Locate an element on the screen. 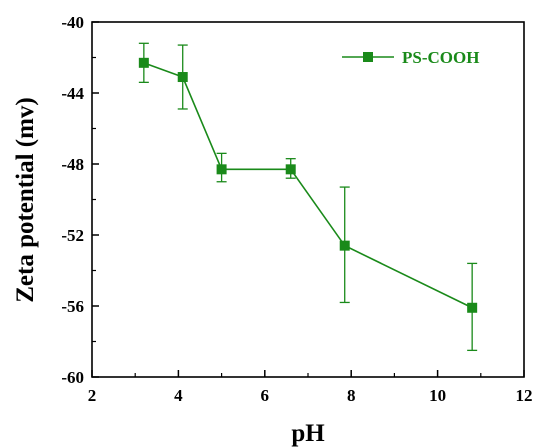 This screenshot has height=447, width=543. x-tick-label: 4 is located at coordinates (178, 395).